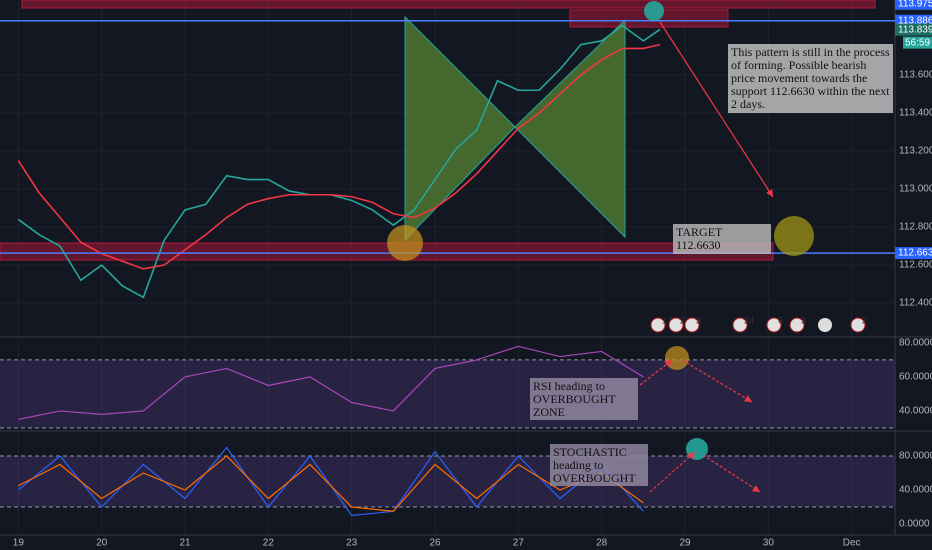 The height and width of the screenshot is (550, 932). What do you see at coordinates (915, 189) in the screenshot?
I see `y-tick-label: 113.000` at bounding box center [915, 189].